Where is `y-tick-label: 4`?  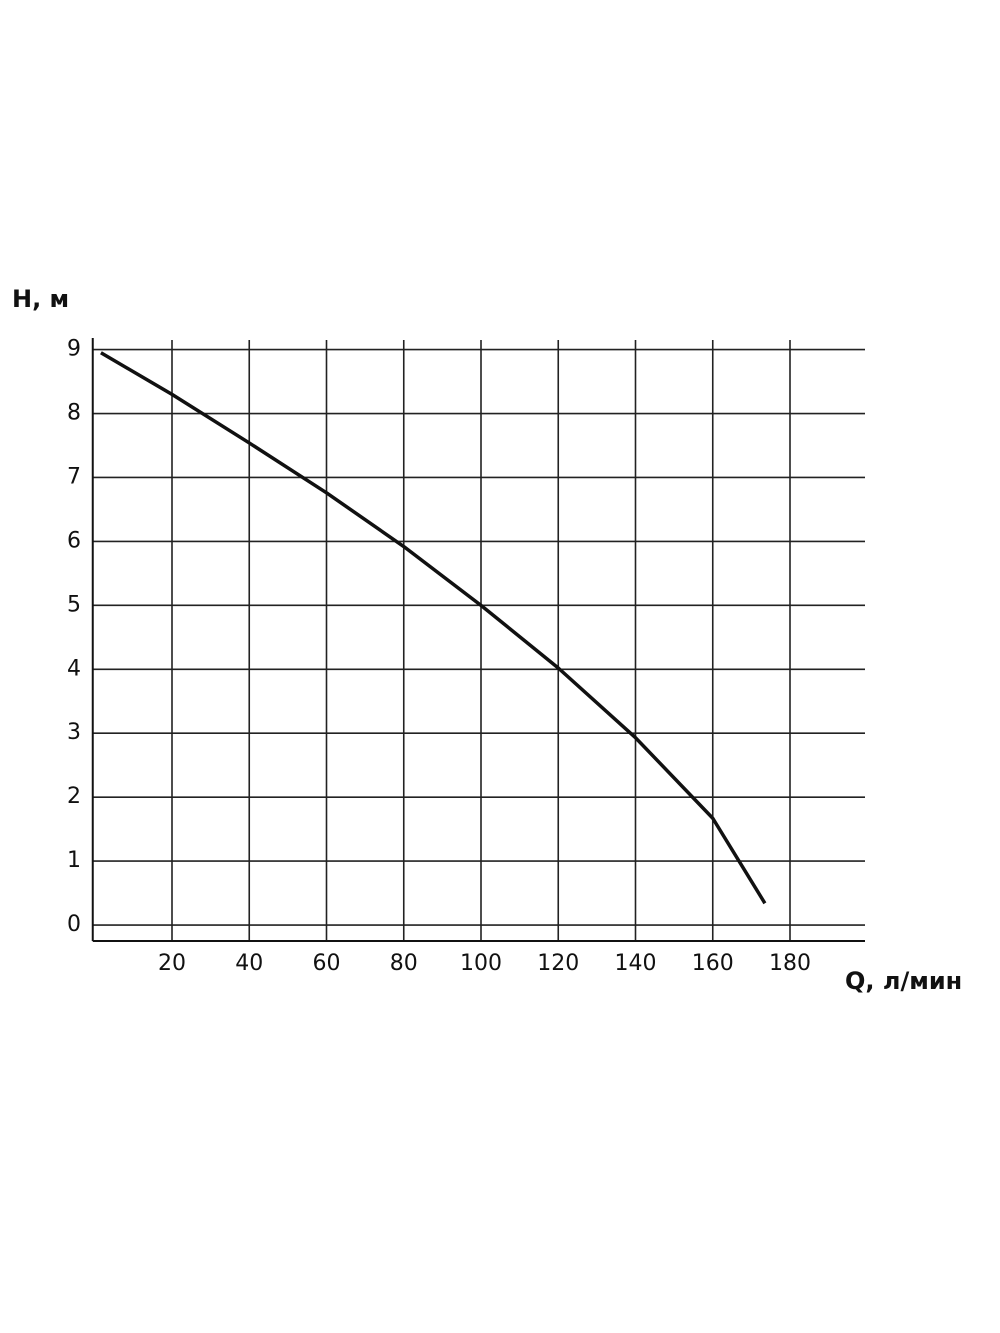
y-tick-label: 4 is located at coordinates (74, 668).